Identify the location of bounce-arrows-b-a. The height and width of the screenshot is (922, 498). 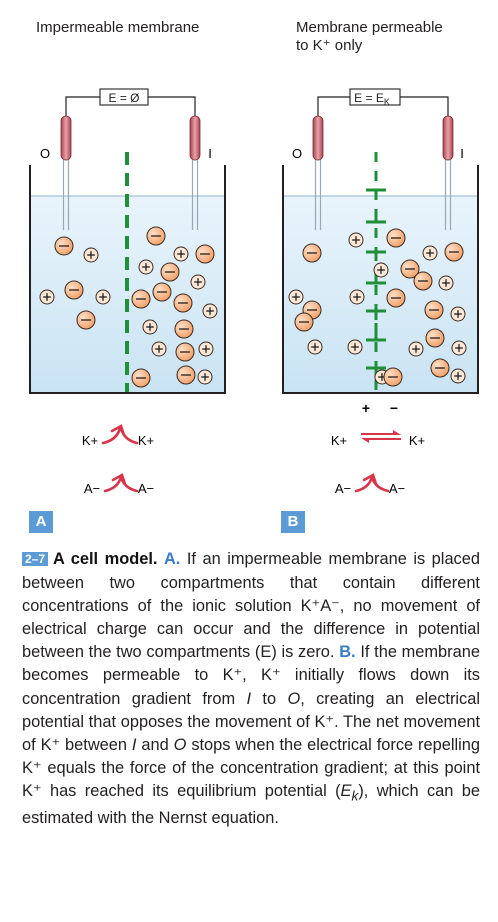
(372, 483).